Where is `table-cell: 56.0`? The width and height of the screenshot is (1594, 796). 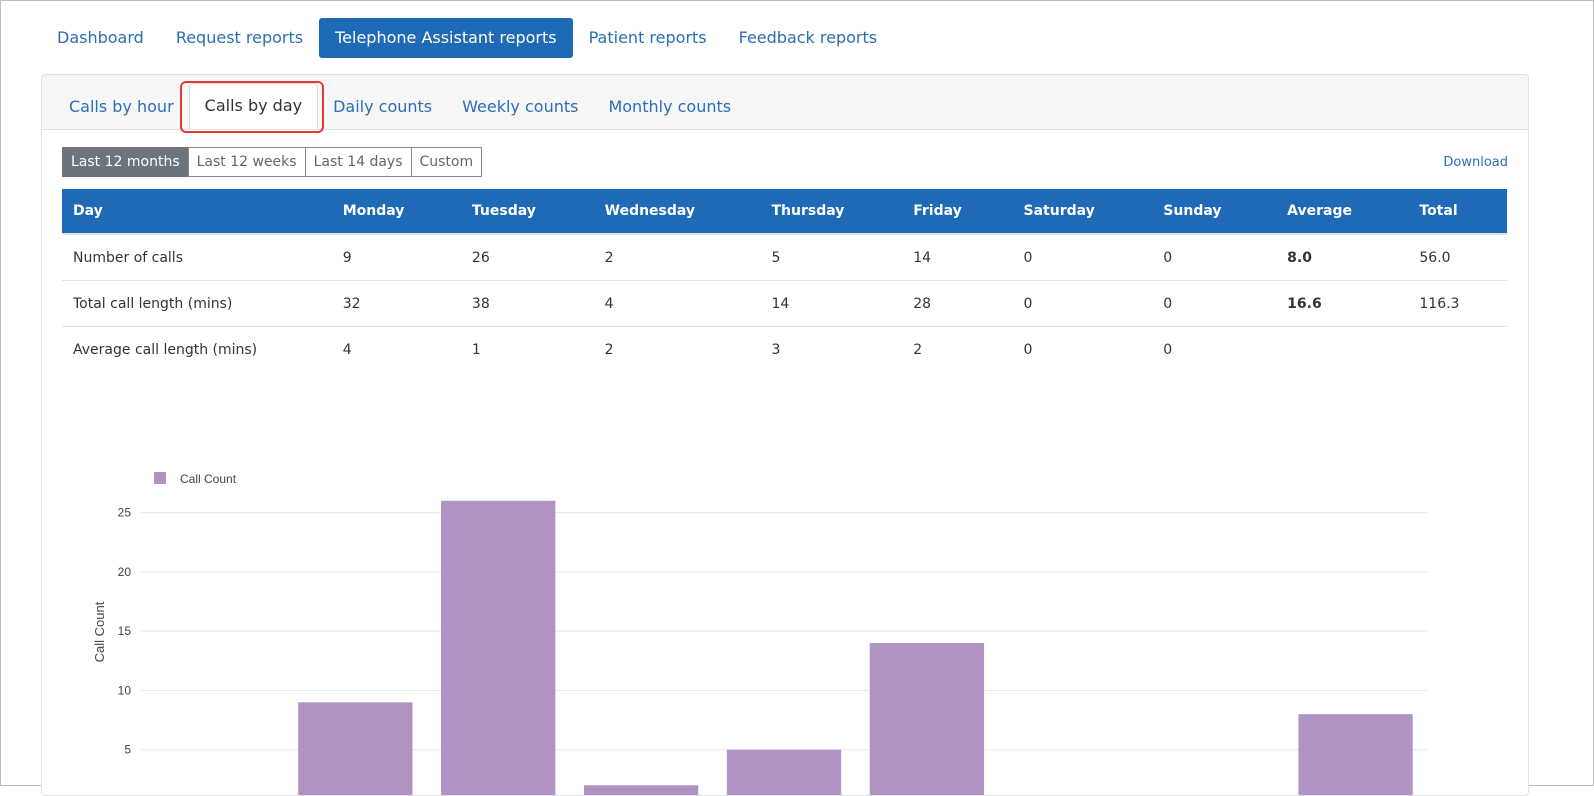
table-cell: 56.0 is located at coordinates (1457, 257).